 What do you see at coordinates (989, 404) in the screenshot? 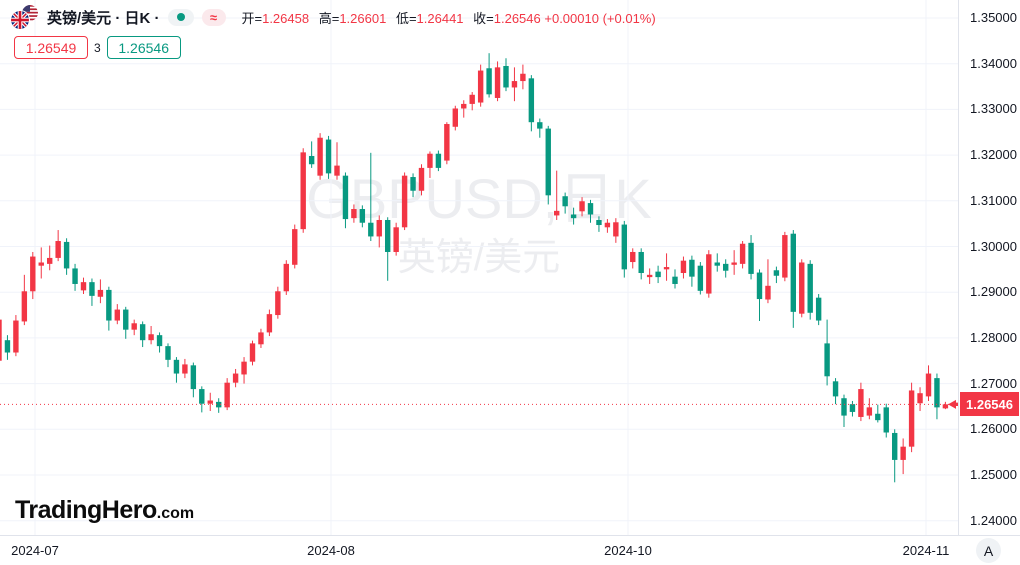
I see `last-price-badge: 1.26546` at bounding box center [989, 404].